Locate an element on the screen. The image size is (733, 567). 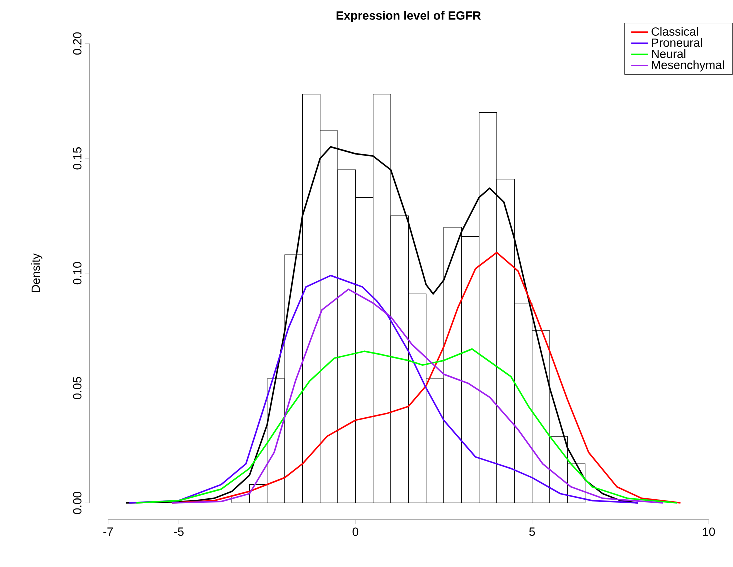
x-tick-label: 10 is located at coordinates (709, 532).